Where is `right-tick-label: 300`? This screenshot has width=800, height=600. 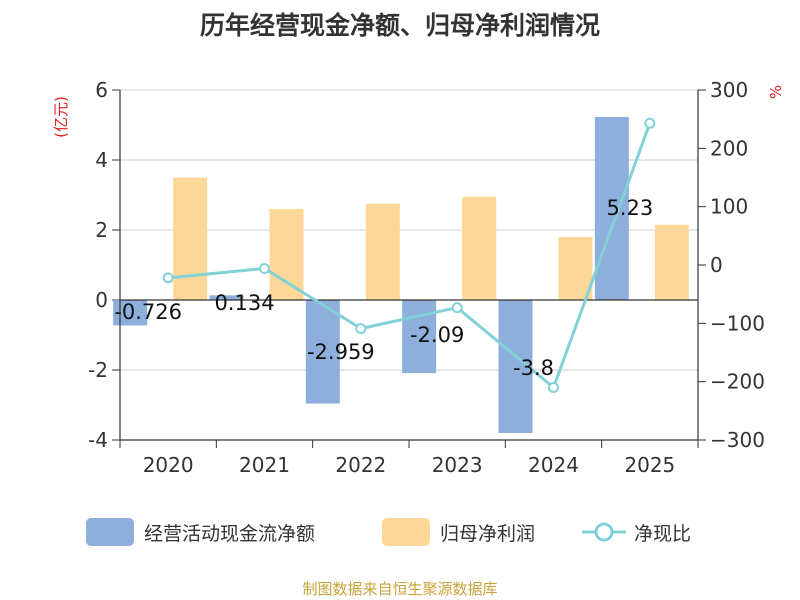 right-tick-label: 300 is located at coordinates (729, 90).